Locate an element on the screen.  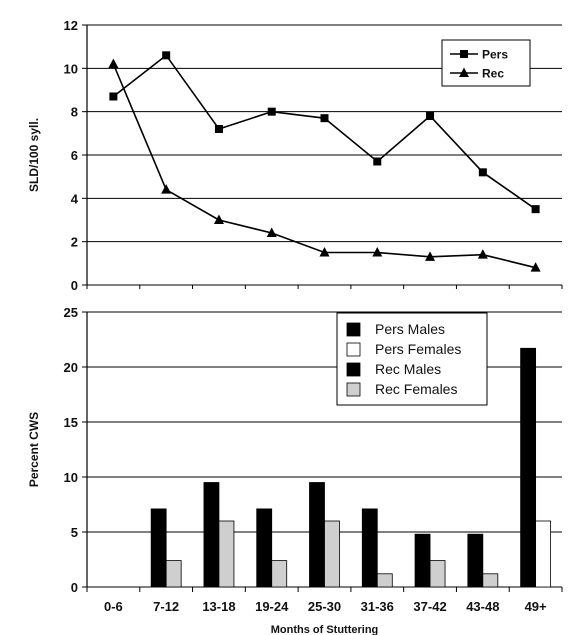
top-y-tick-label: 12 is located at coordinates (71, 25).